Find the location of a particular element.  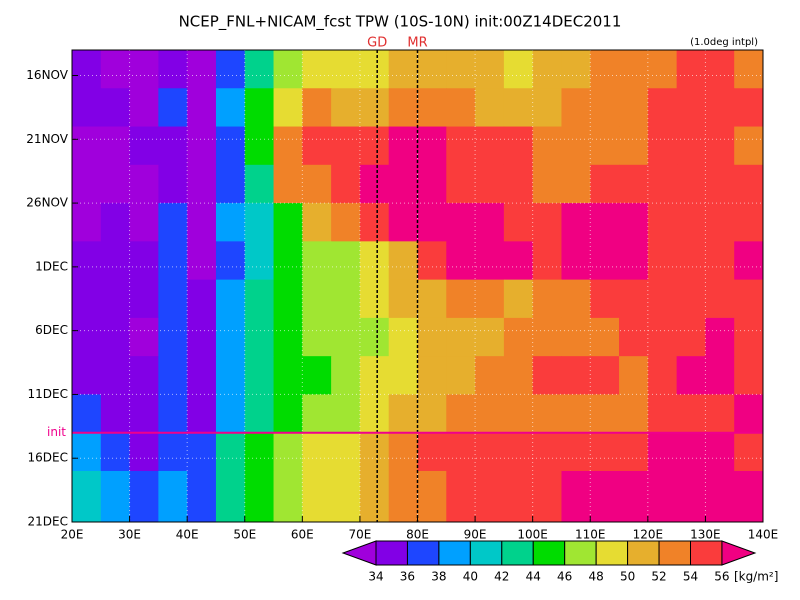

colorbar-end is located at coordinates (739, 553).